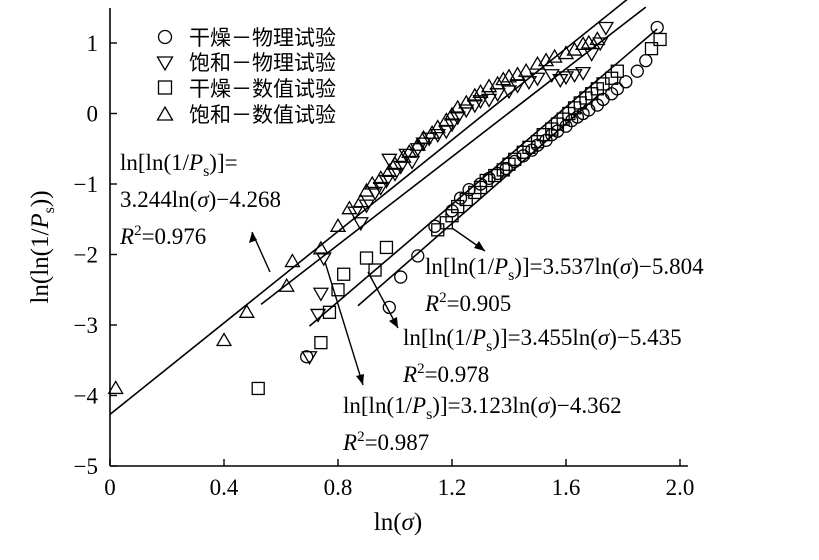 The image size is (819, 560). I want to click on annotation-3-r2: R2=0.978, so click(445, 374).